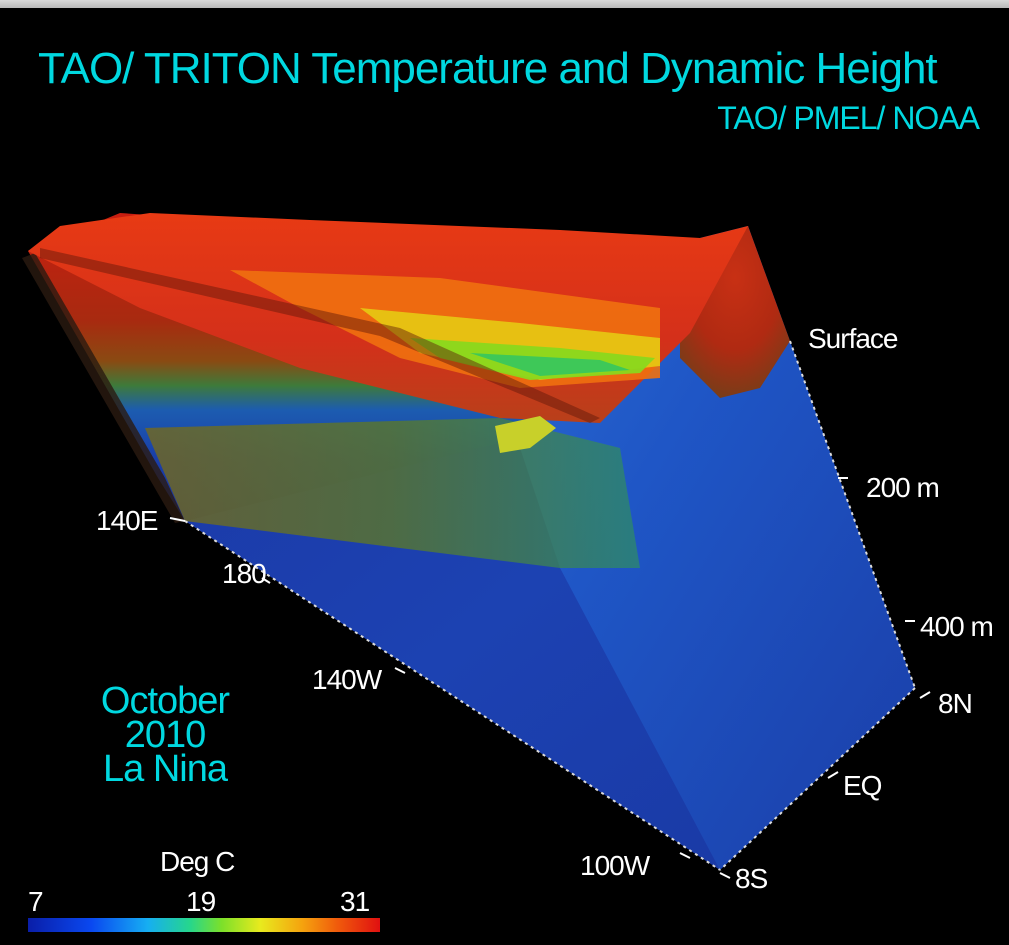  What do you see at coordinates (103, 388) in the screenshot?
I see `western-edge` at bounding box center [103, 388].